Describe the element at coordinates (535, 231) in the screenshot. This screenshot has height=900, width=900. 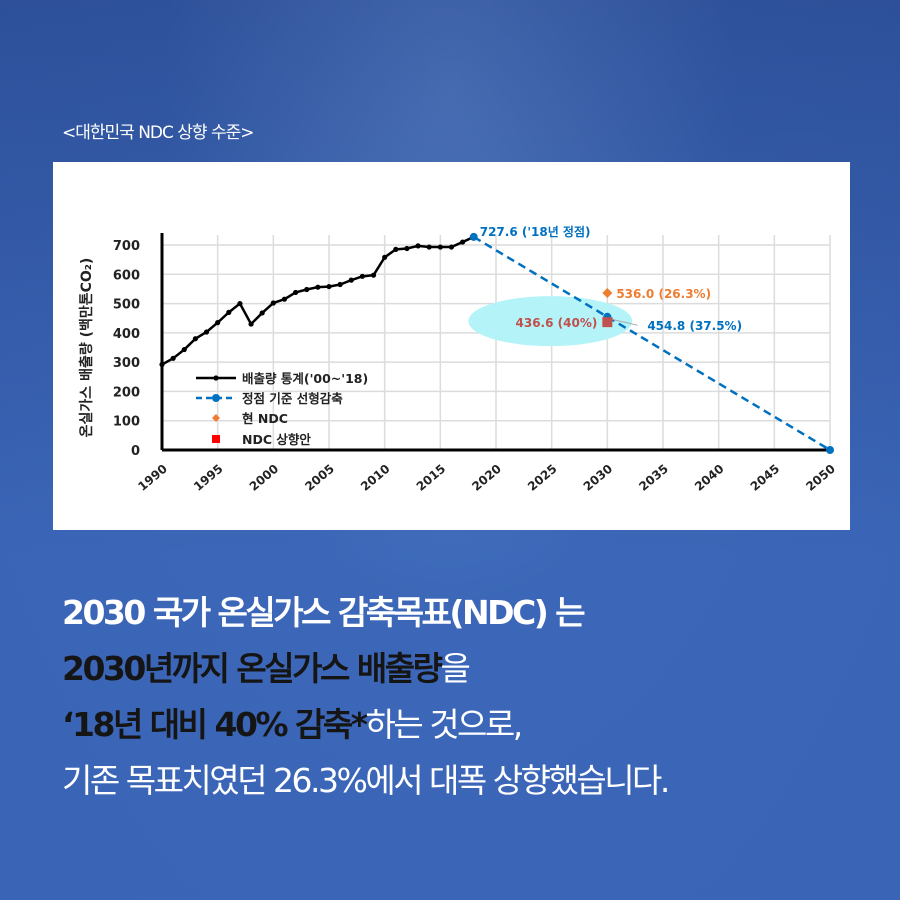
I see `annotation-peak: 727.6 ('18년 정점)` at that location.